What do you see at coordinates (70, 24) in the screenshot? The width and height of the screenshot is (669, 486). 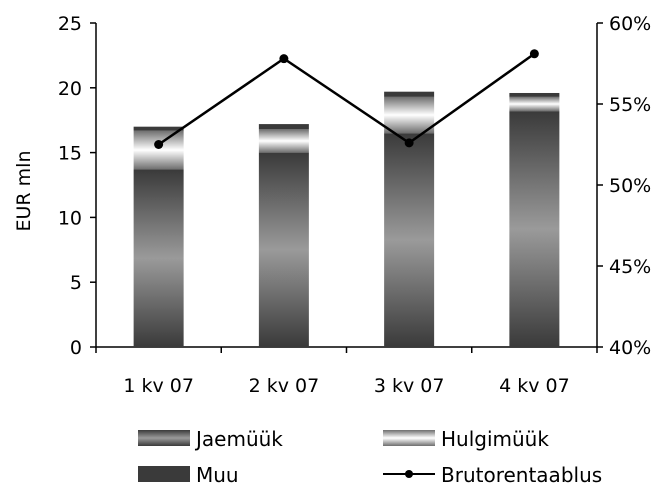 I see `y-tick-label: 25` at bounding box center [70, 24].